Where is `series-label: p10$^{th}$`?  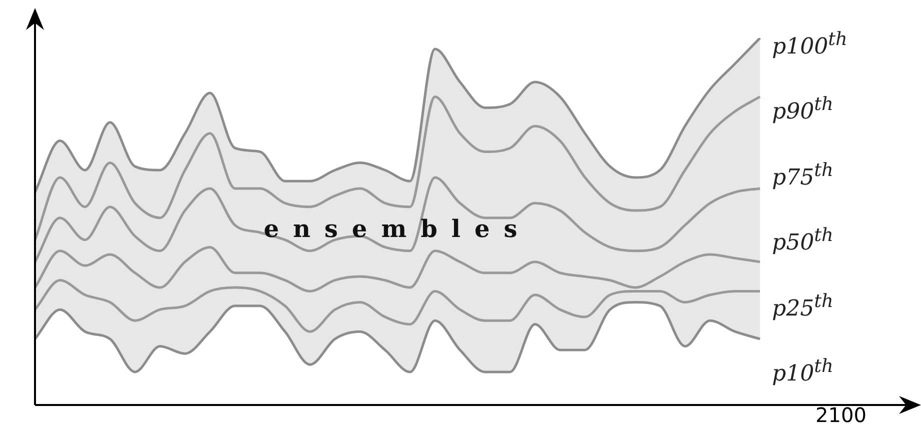
series-label: p10$^{th}$ is located at coordinates (803, 371).